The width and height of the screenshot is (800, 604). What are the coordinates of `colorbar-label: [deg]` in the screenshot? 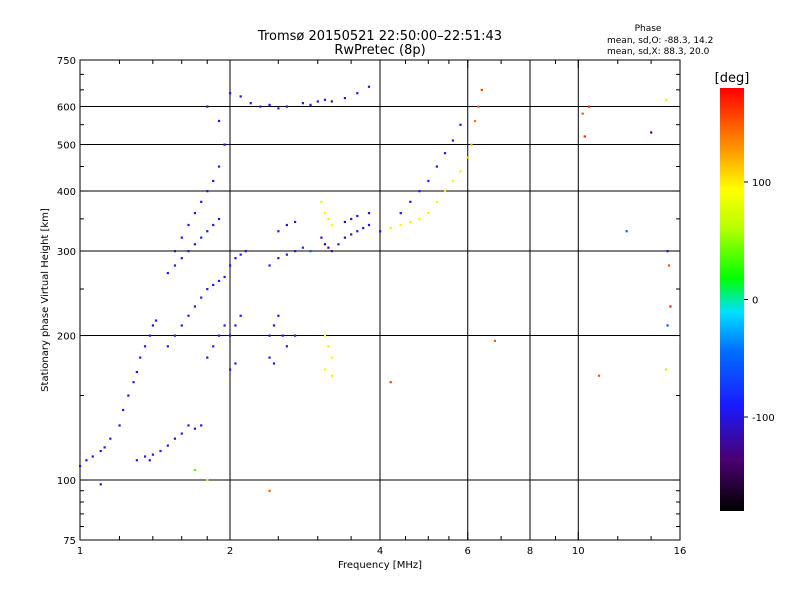 It's located at (732, 78).